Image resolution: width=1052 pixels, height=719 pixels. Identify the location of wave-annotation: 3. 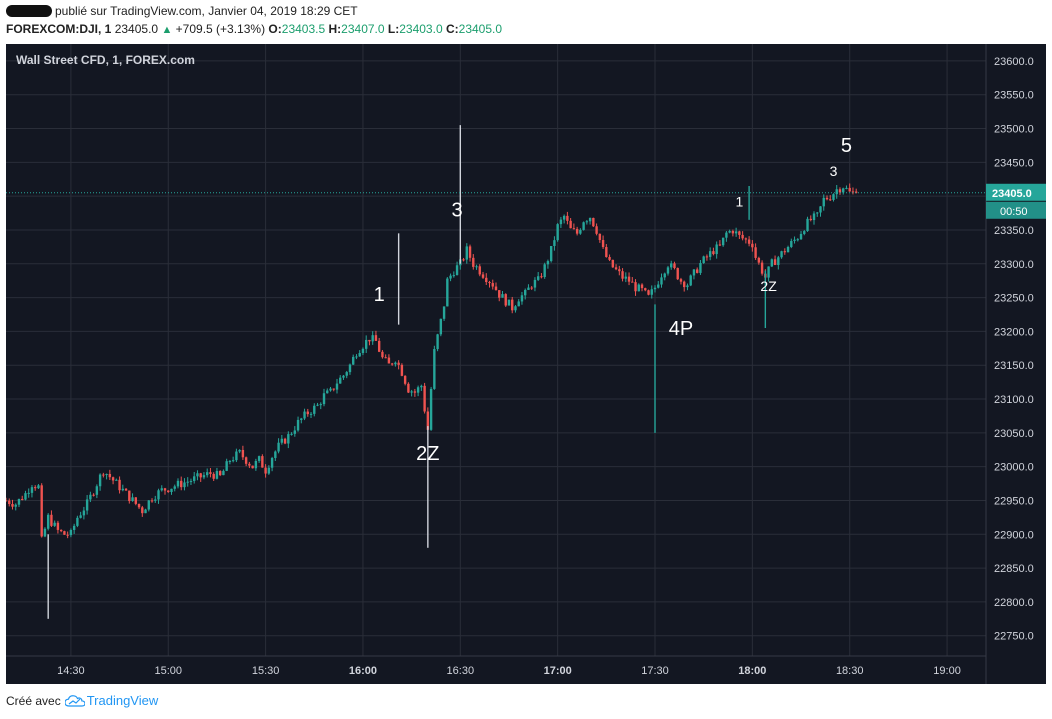
(834, 171).